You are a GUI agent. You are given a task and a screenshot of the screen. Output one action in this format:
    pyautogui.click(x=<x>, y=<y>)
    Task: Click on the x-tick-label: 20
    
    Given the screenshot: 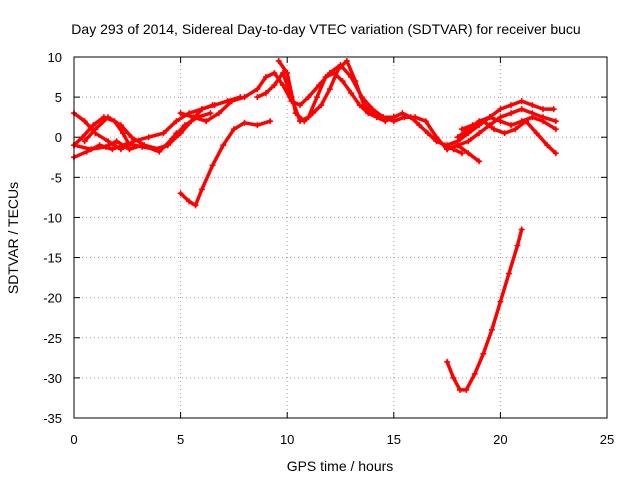 What is the action you would take?
    pyautogui.click(x=500, y=439)
    